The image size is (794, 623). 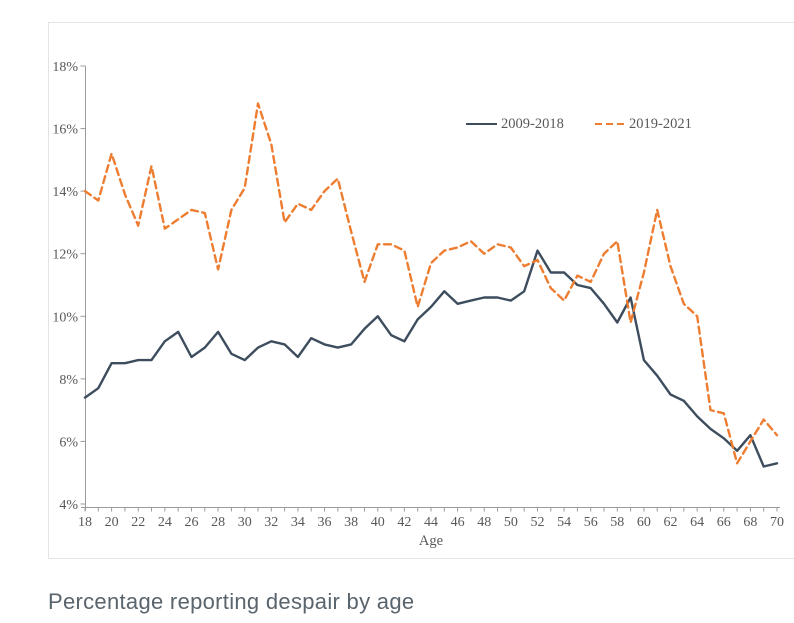 What do you see at coordinates (378, 522) in the screenshot?
I see `x-tick-label: 40` at bounding box center [378, 522].